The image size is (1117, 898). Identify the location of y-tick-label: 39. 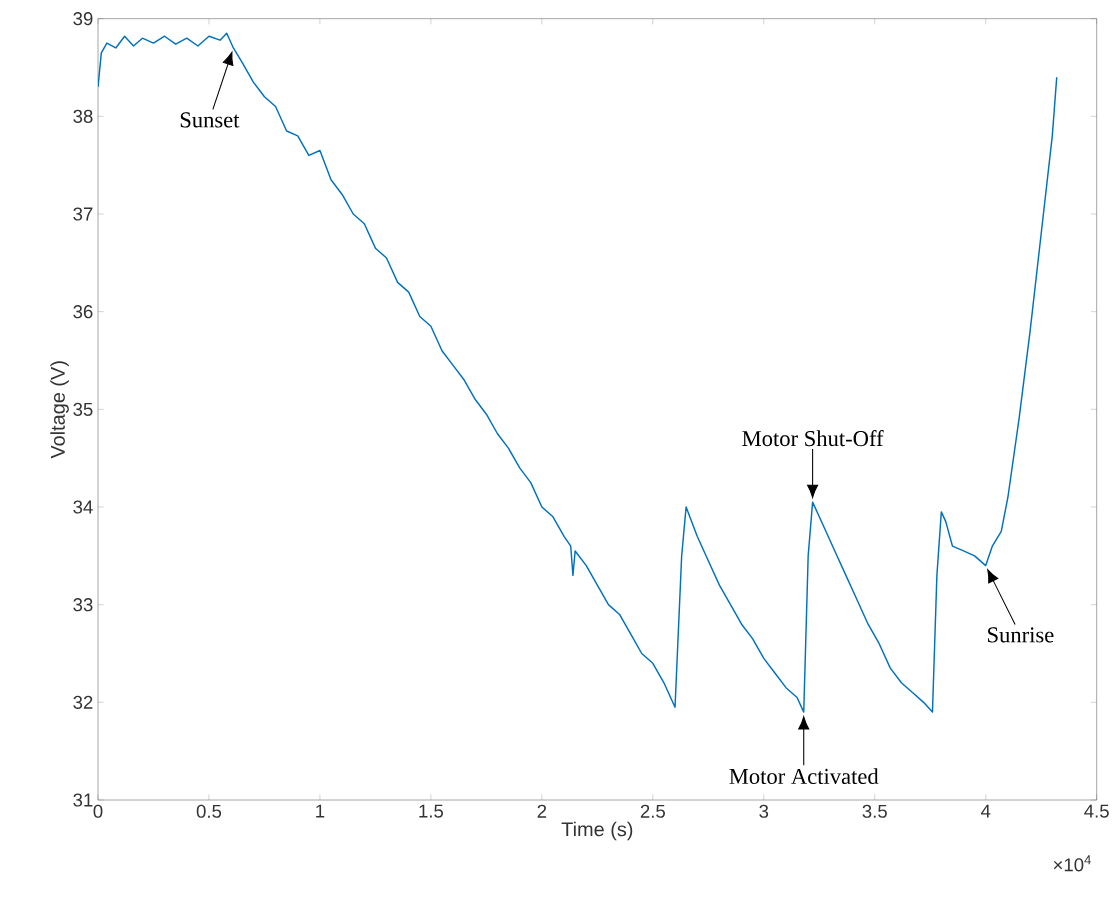
(83, 19).